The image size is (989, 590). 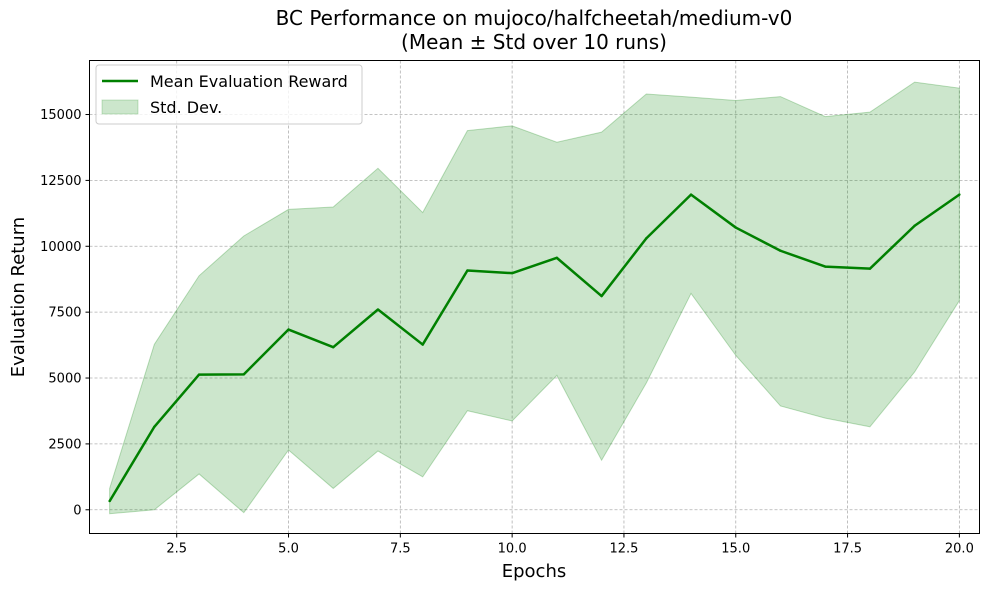 What do you see at coordinates (512, 549) in the screenshot?
I see `x-tick-label: 10.0` at bounding box center [512, 549].